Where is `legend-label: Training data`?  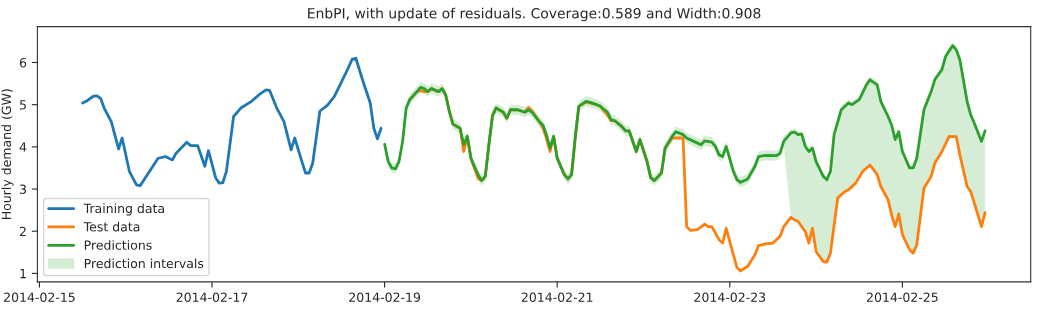
legend-label: Training data is located at coordinates (123, 209).